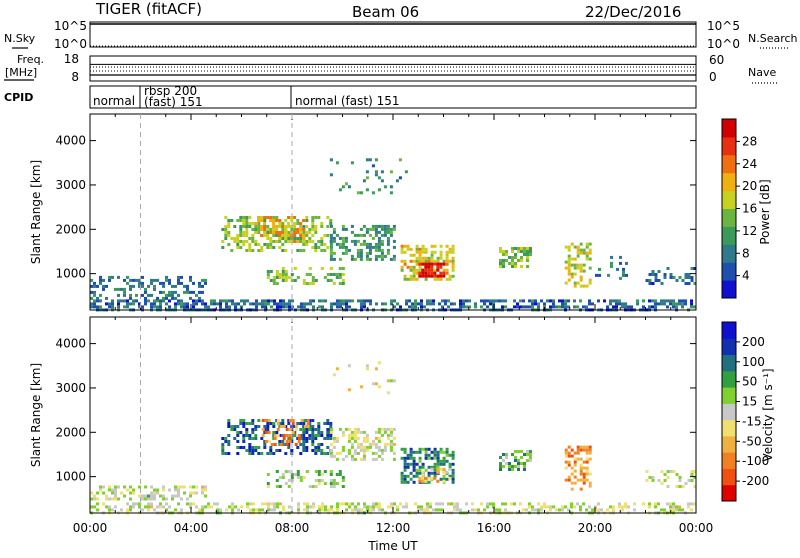  Describe the element at coordinates (749, 231) in the screenshot. I see `colorbar-tick-label: 12` at that location.